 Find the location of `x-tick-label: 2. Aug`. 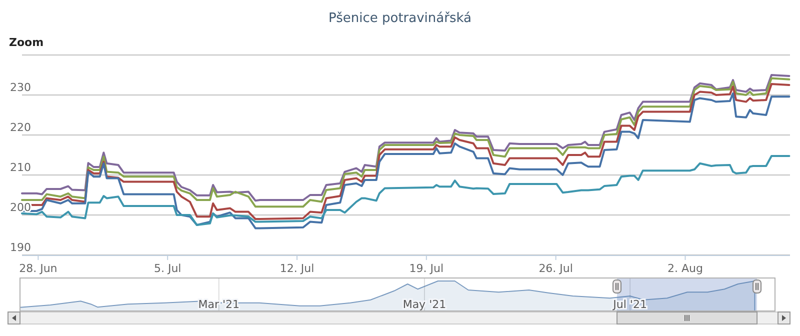

x-tick-label: 2. Aug is located at coordinates (685, 268).